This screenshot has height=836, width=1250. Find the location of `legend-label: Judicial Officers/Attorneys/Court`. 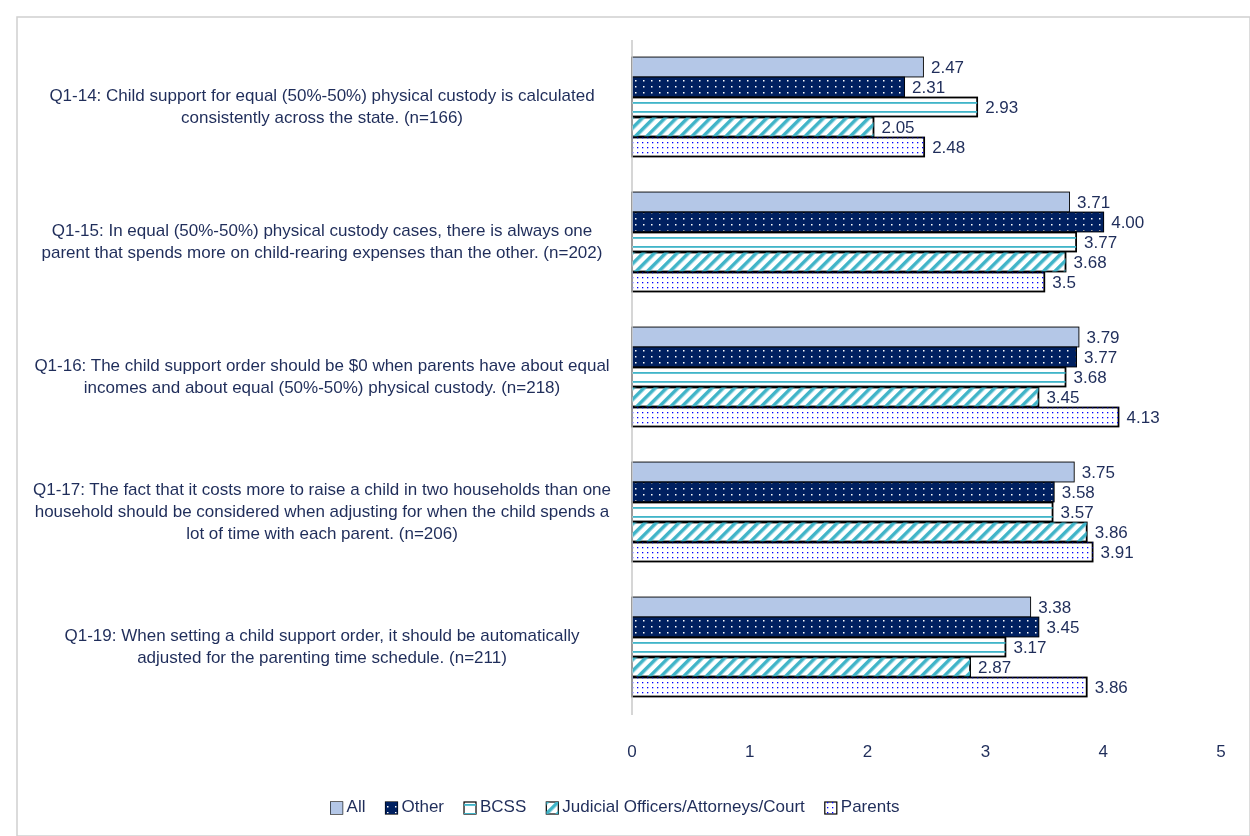

legend-label: Judicial Officers/Attorneys/Court is located at coordinates (684, 807).